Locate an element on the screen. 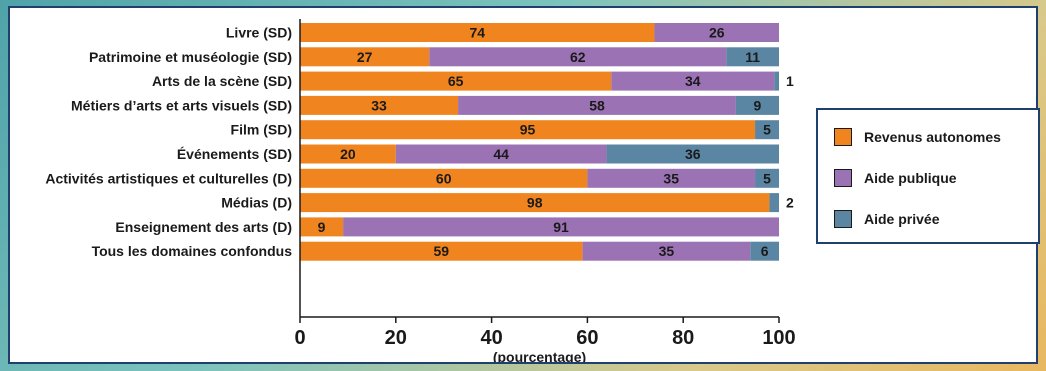  legend-item: Revenus autonomes is located at coordinates (917, 137).